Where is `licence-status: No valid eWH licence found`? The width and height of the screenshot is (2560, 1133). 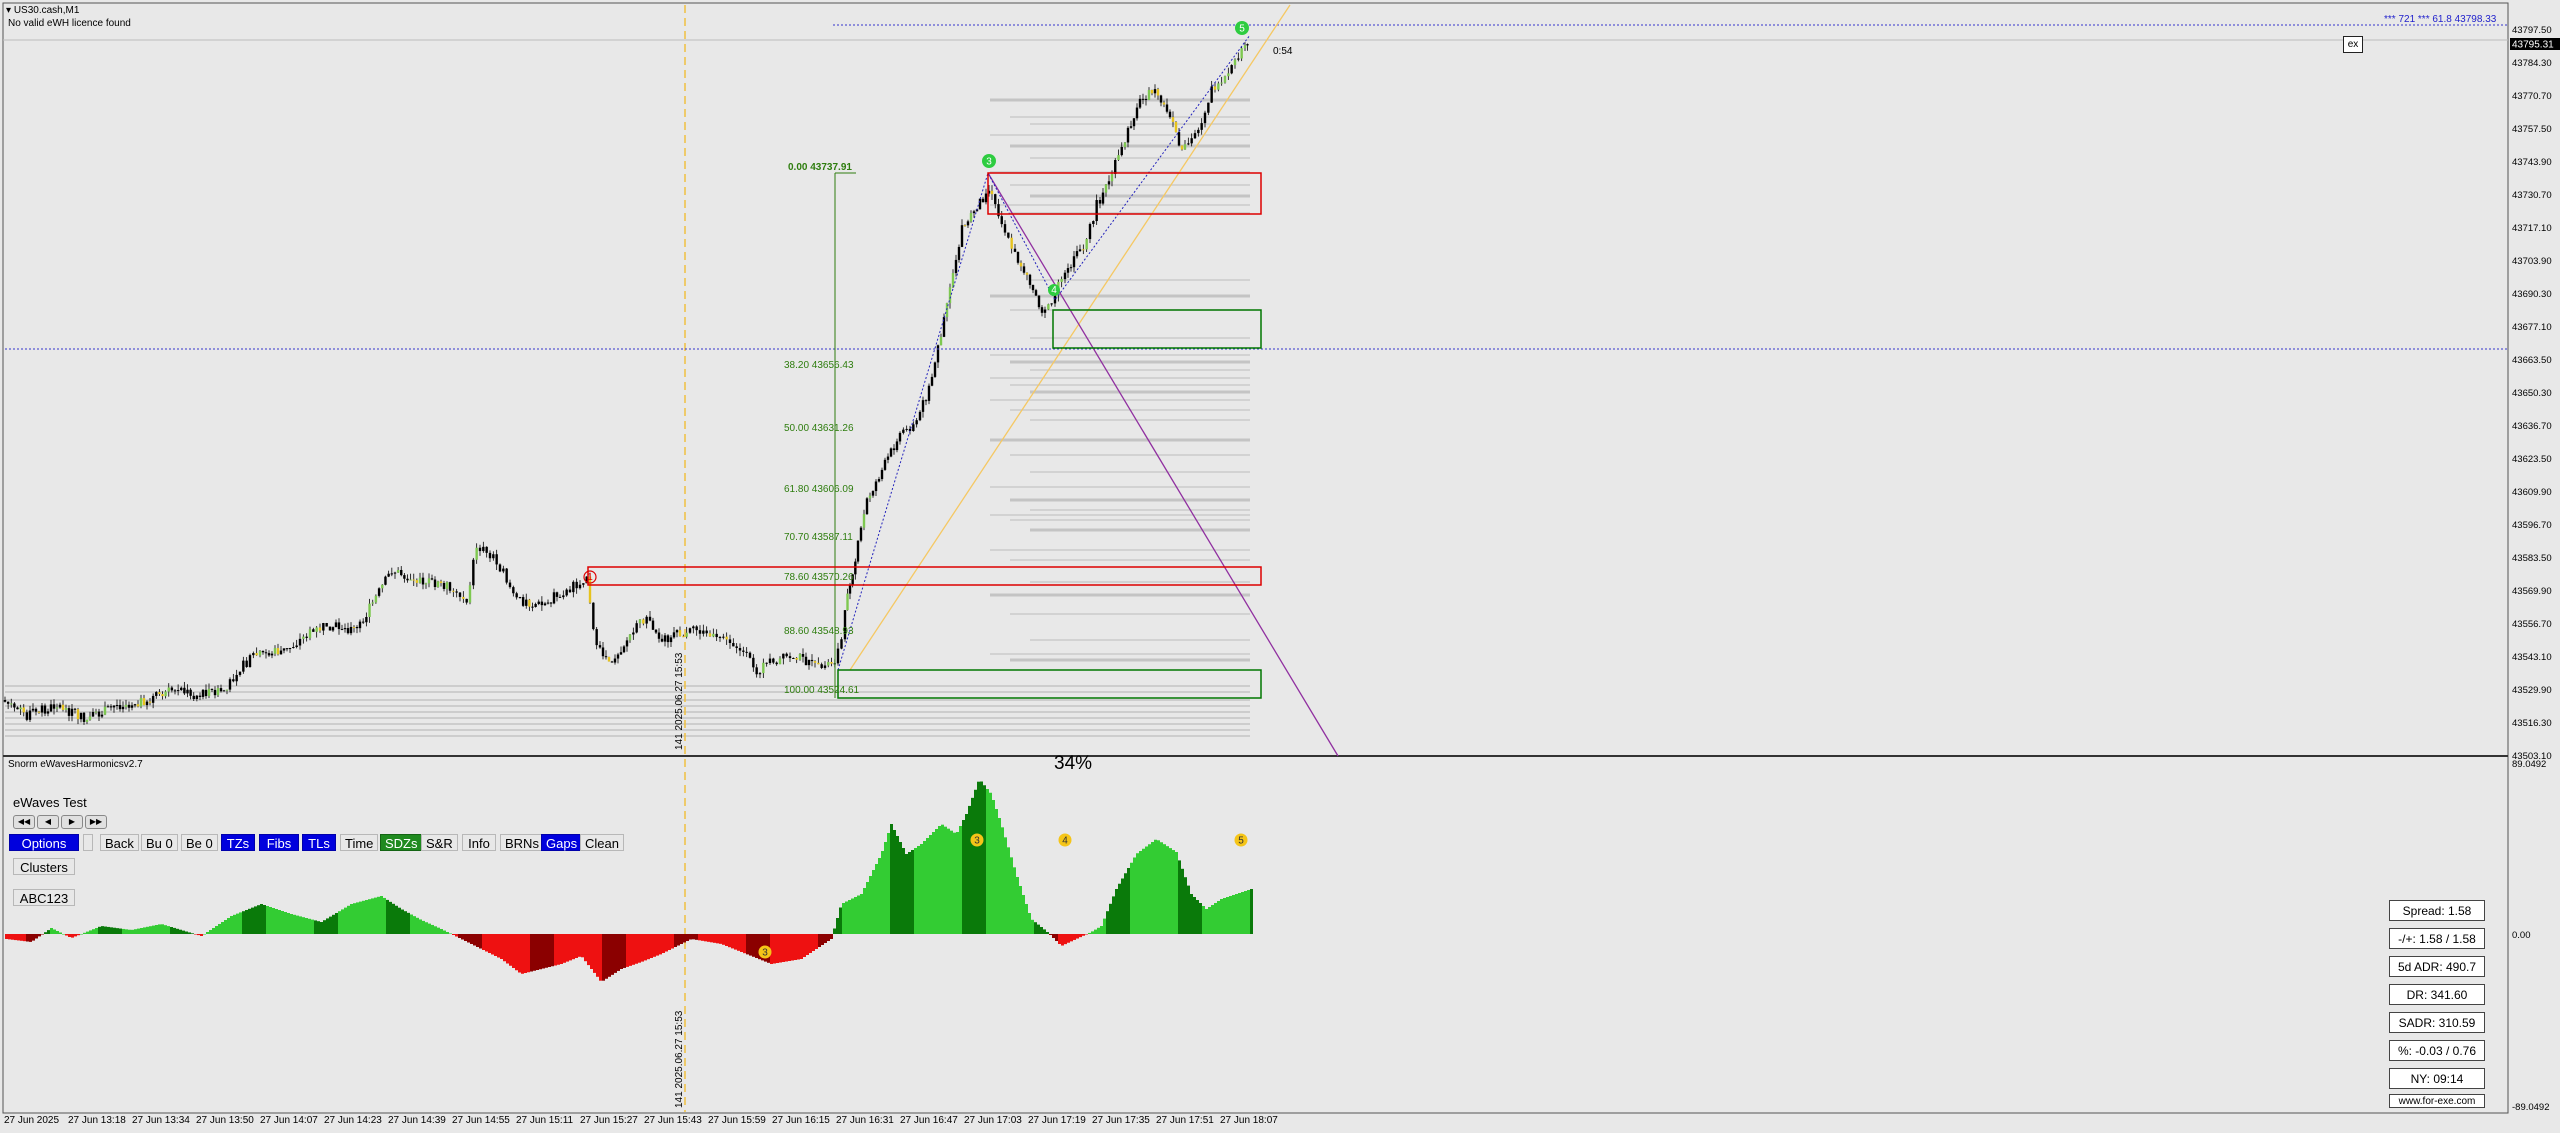 licence-status: No valid eWH licence found is located at coordinates (69, 23).